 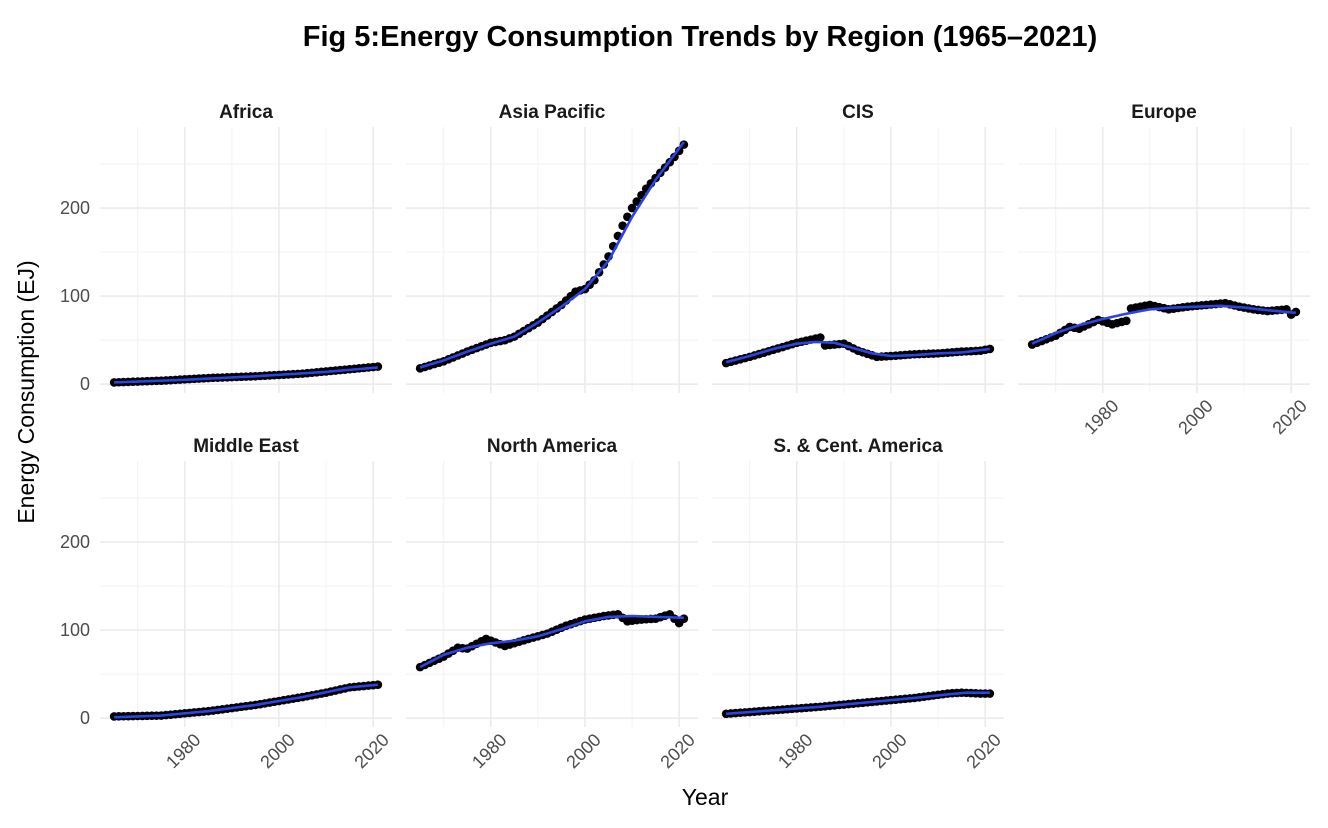 I want to click on facet-s-cent-america: S. & Cent. America 1980 2000 2020, so click(x=858, y=604).